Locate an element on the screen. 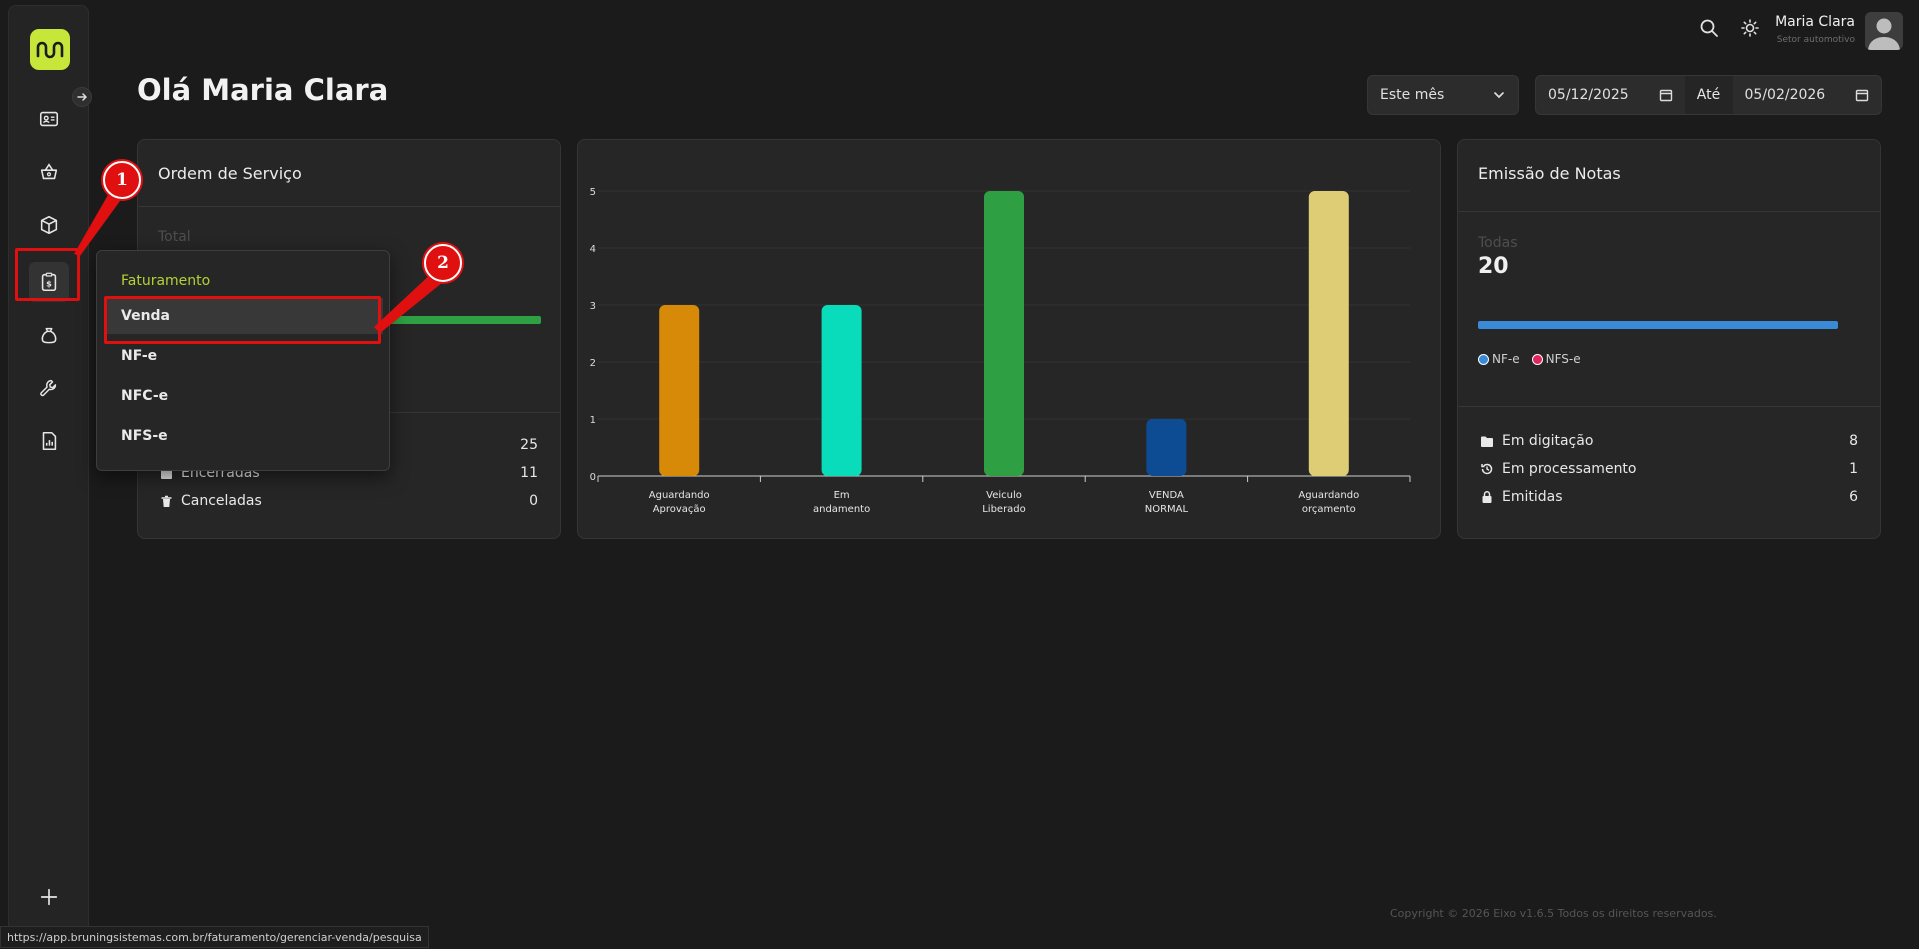  plus-icon is located at coordinates (49, 897).